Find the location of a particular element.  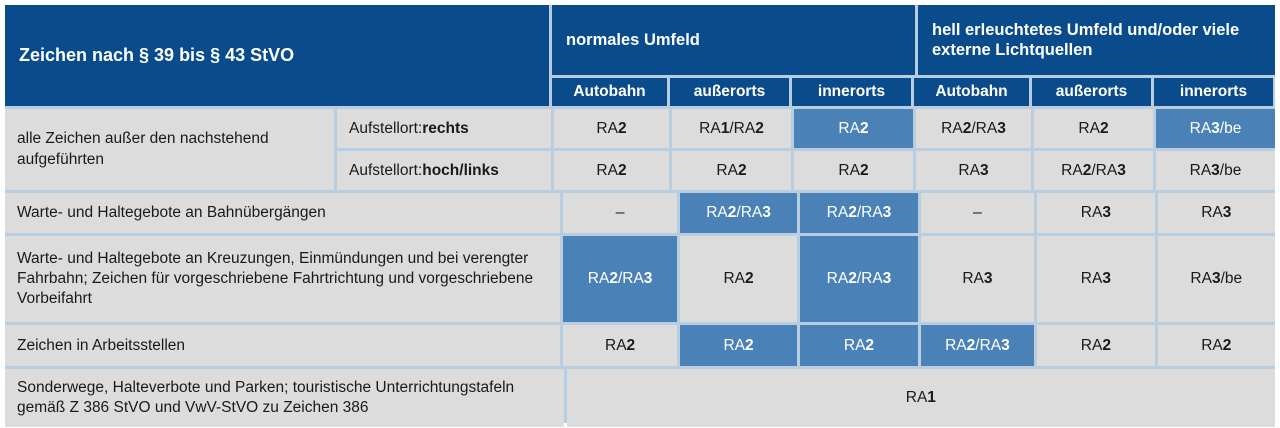

column-header-ausserorts-bright: außerorts is located at coordinates (1091, 92).